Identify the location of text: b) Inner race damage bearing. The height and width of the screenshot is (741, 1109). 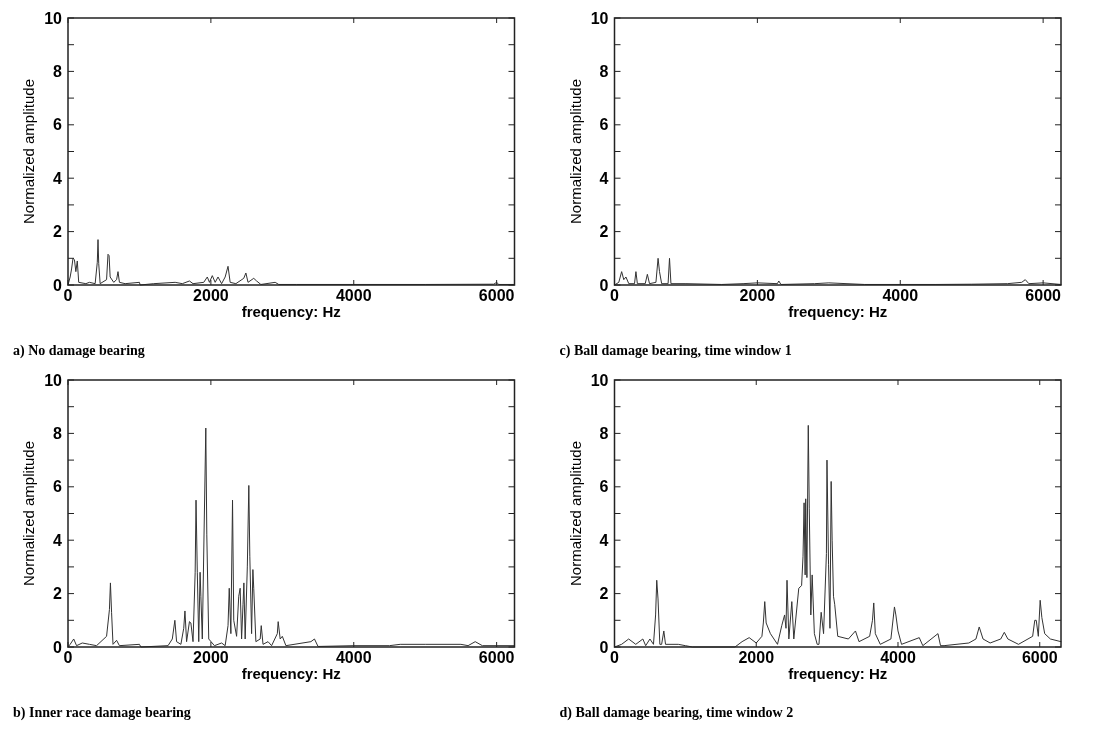
(102, 713).